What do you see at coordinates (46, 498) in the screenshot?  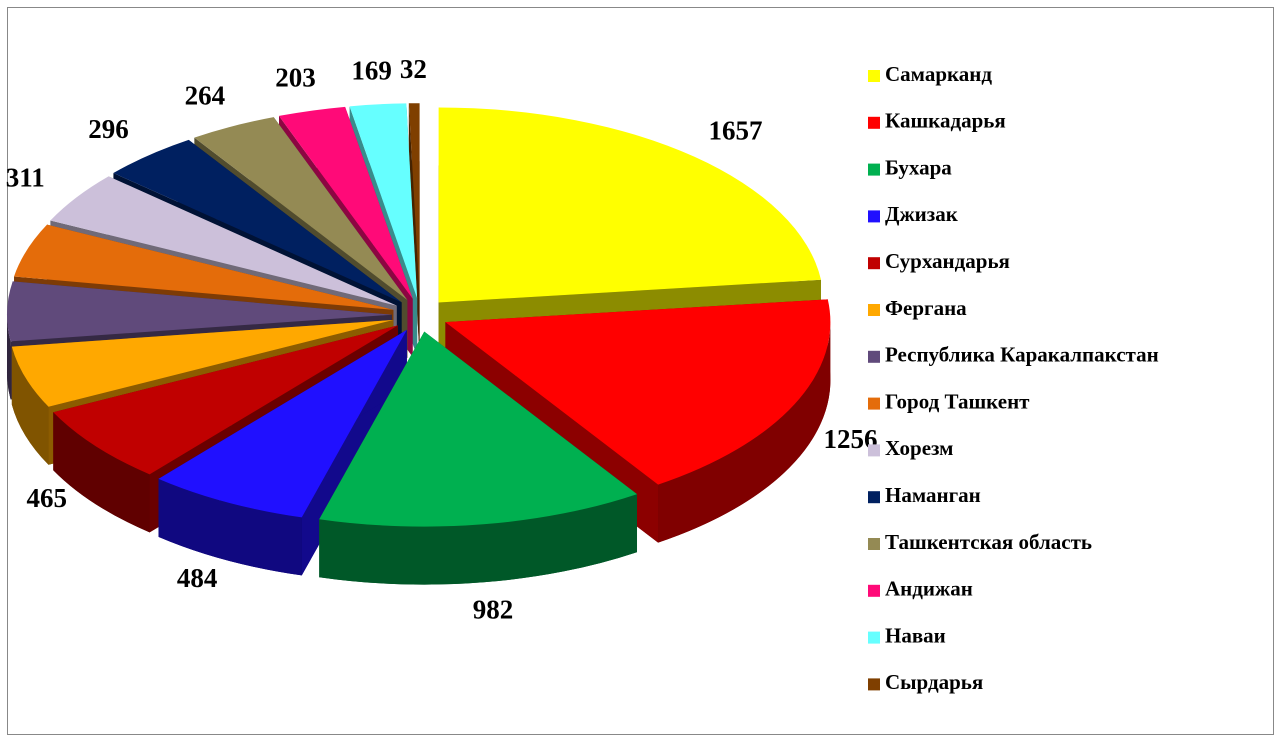 I see `data-label: 465` at bounding box center [46, 498].